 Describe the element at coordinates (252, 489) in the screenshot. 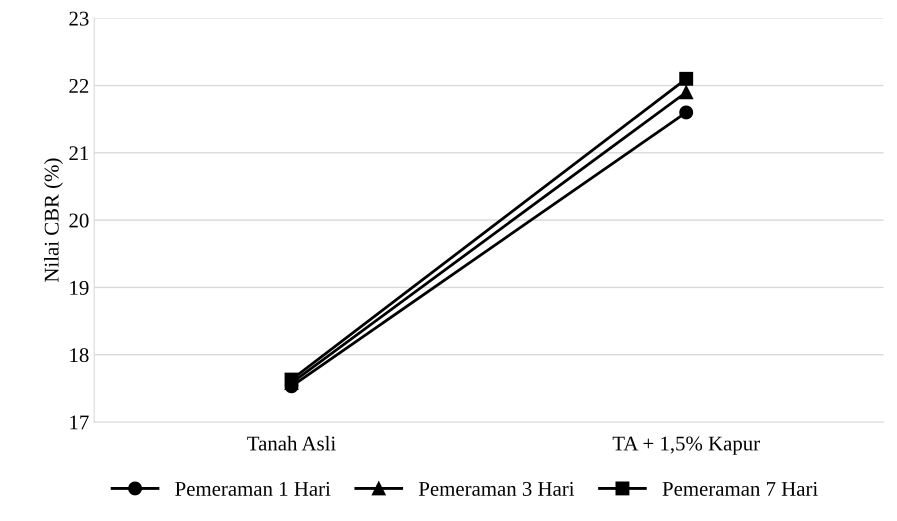

I see `legend-label: Pemeraman 1 Hari` at that location.